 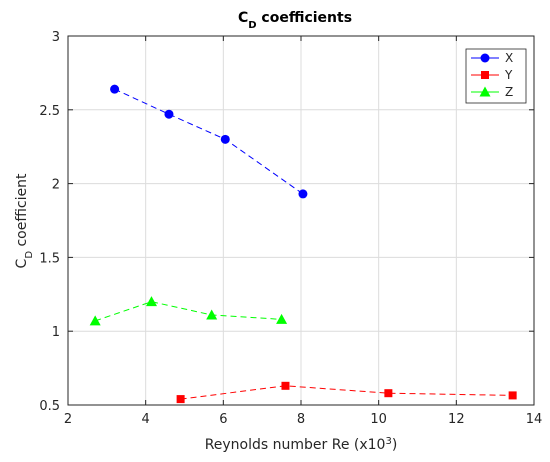 What do you see at coordinates (49, 258) in the screenshot?
I see `y-tick-label: 1.5` at bounding box center [49, 258].